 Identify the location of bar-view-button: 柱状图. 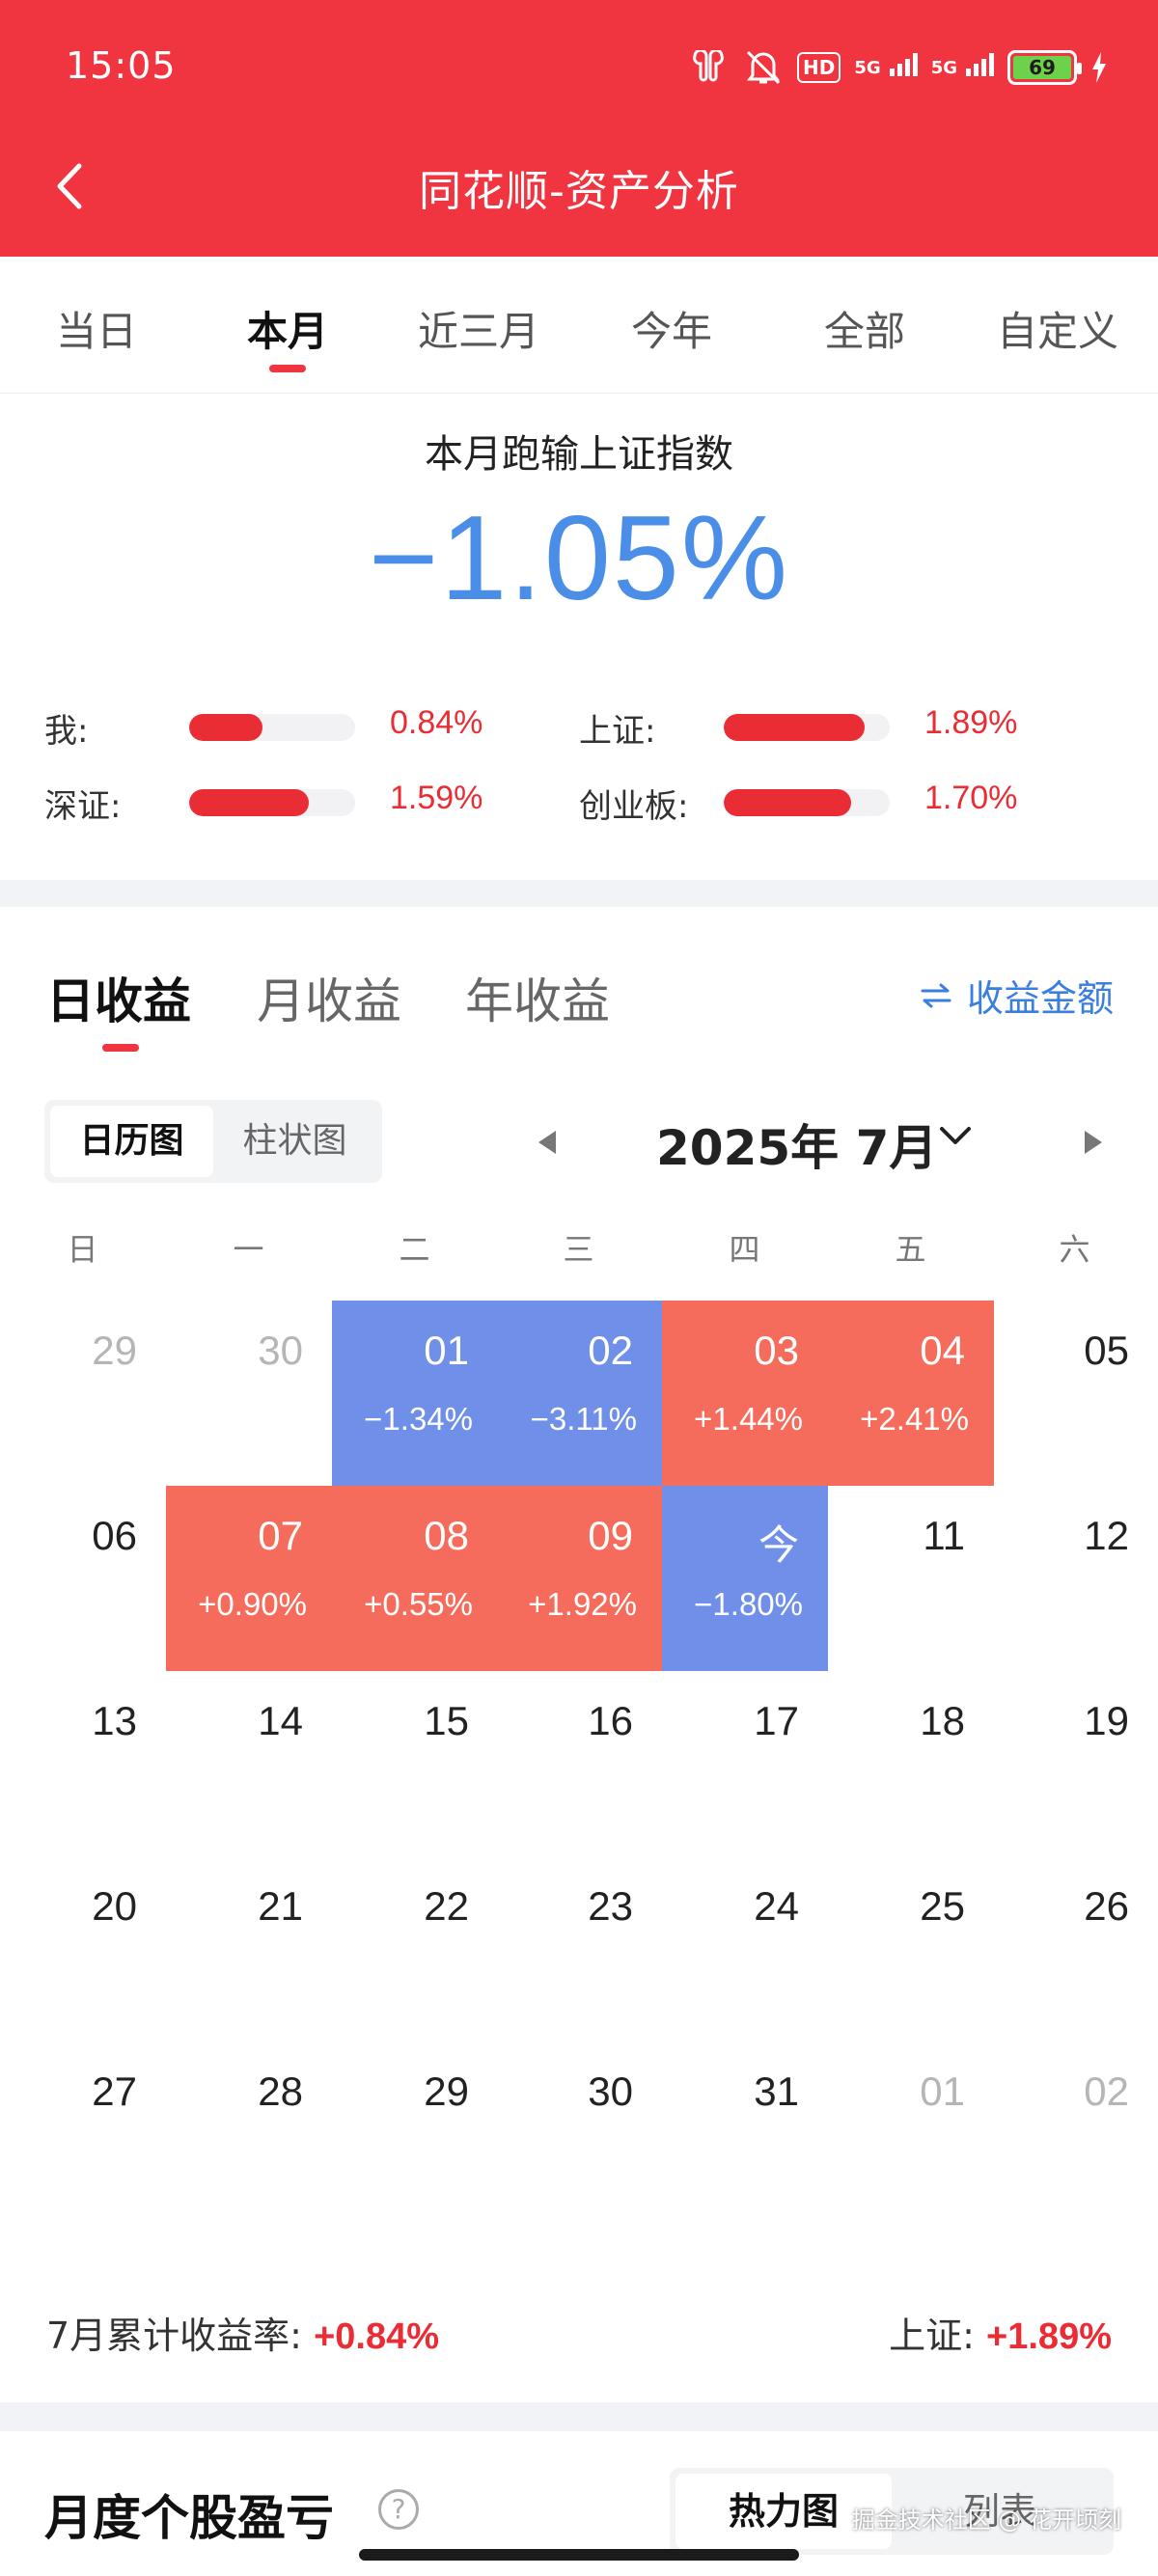
(294, 1141).